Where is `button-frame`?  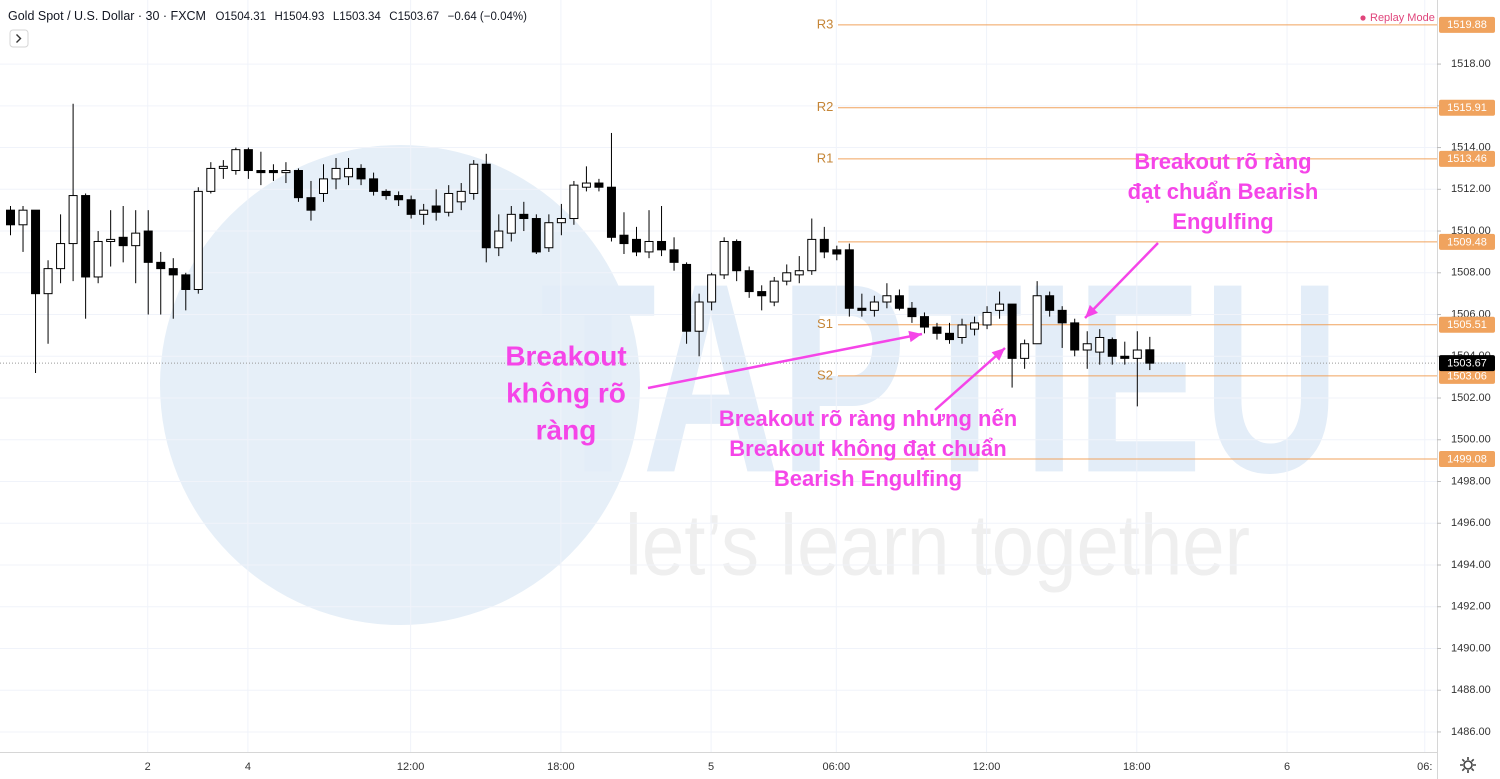
button-frame is located at coordinates (19, 38).